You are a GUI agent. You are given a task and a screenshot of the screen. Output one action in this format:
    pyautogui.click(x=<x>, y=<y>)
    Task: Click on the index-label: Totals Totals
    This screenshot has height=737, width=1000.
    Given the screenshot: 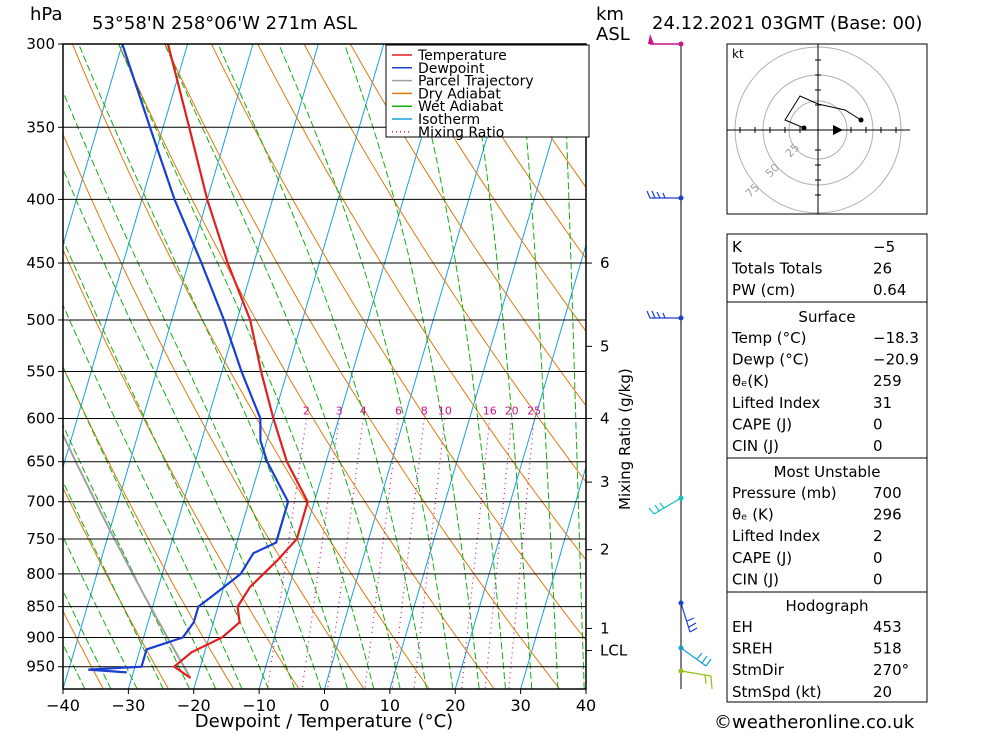 What is the action you would take?
    pyautogui.click(x=777, y=269)
    